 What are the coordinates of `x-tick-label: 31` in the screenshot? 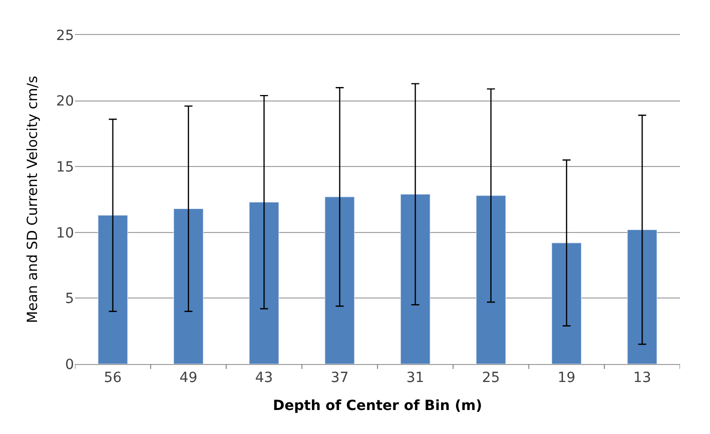 It's located at (415, 378).